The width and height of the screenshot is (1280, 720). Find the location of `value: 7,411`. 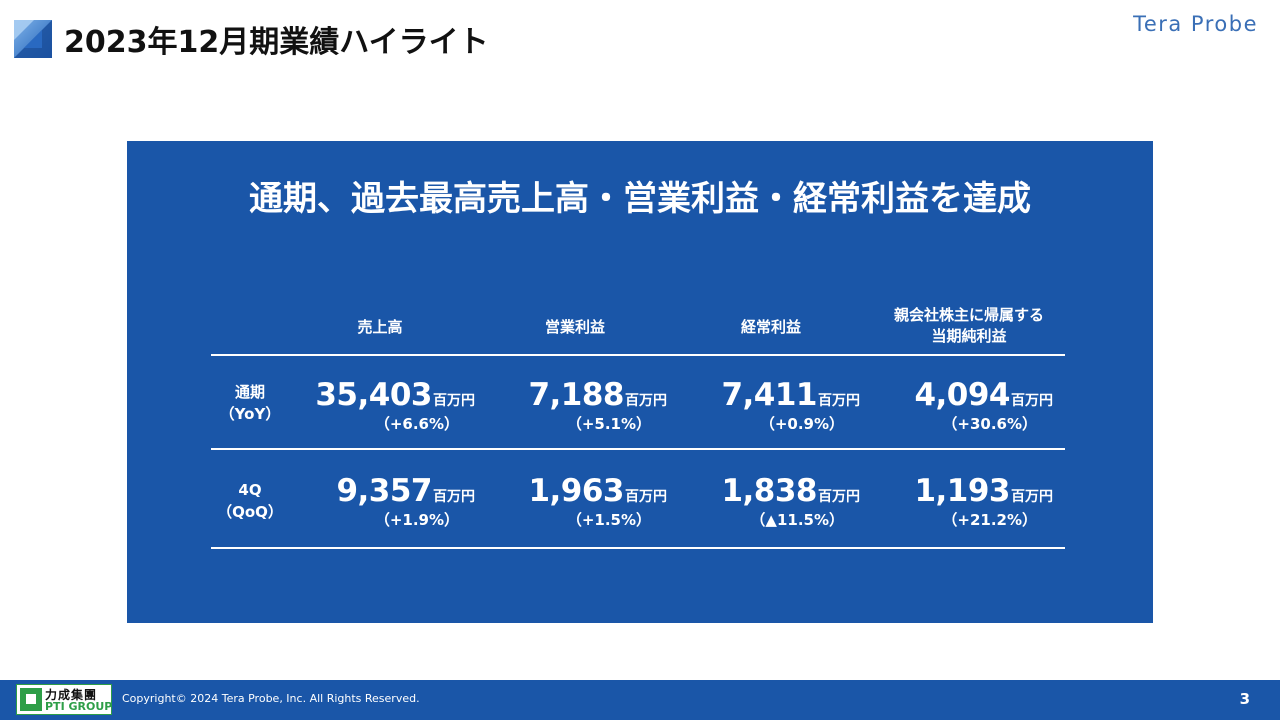

value: 7,411 is located at coordinates (769, 395).